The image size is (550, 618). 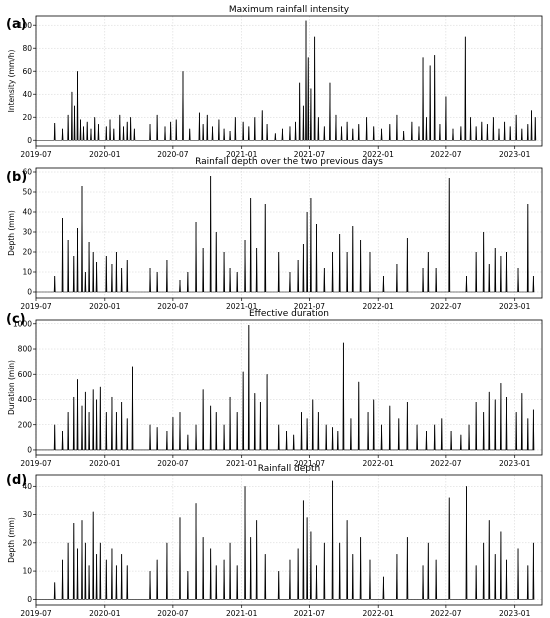 What do you see at coordinates (27, 48) in the screenshot?
I see `y-tick-label: 80` at bounding box center [27, 48].